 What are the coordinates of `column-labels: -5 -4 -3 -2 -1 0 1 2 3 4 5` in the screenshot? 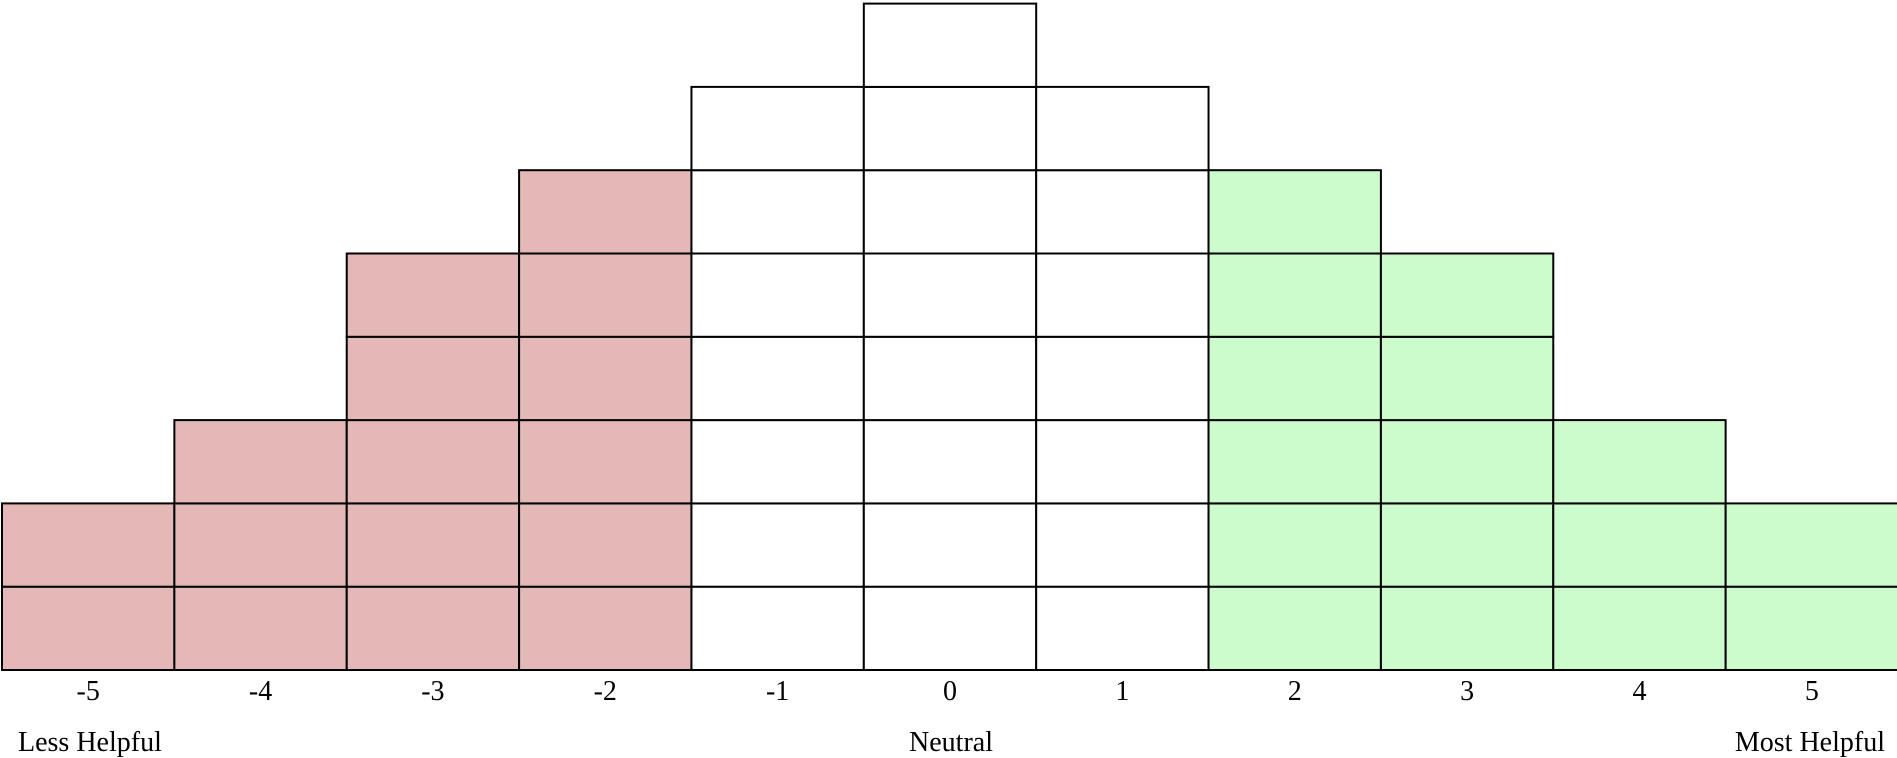 It's located at (948, 691).